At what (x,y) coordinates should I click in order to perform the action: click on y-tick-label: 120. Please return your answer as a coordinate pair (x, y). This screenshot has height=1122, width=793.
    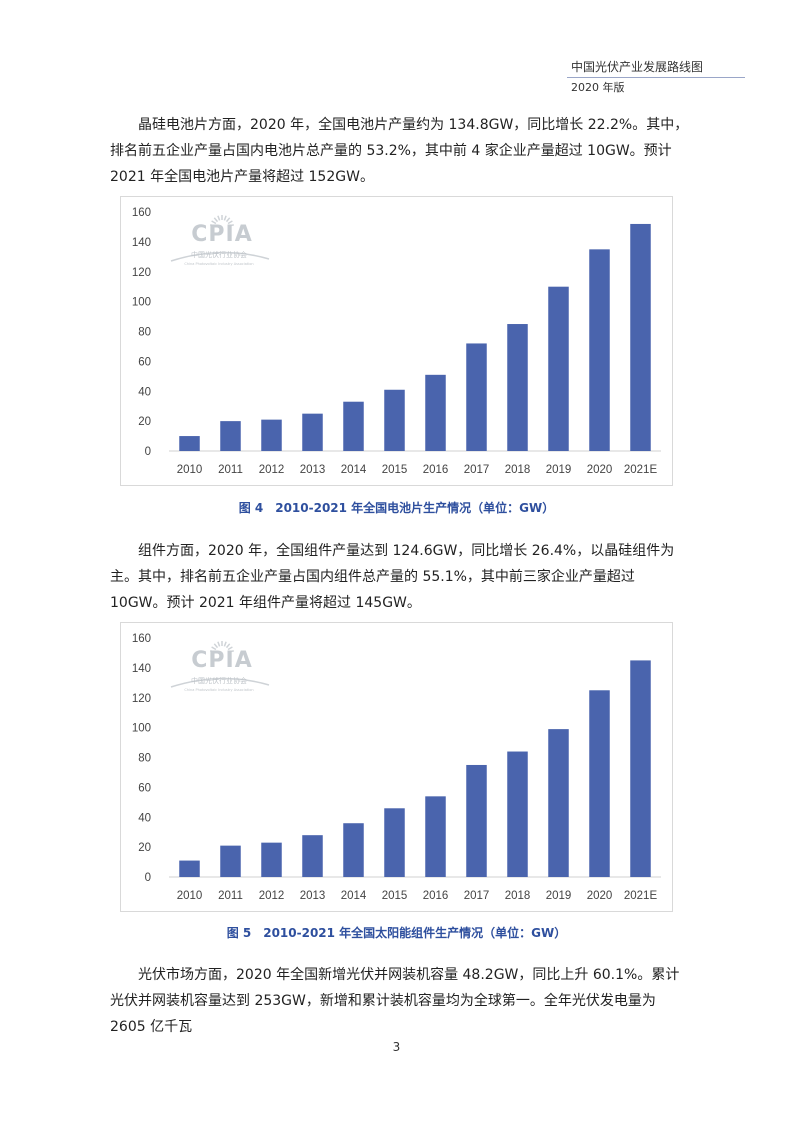
    Looking at the image, I should click on (141, 273).